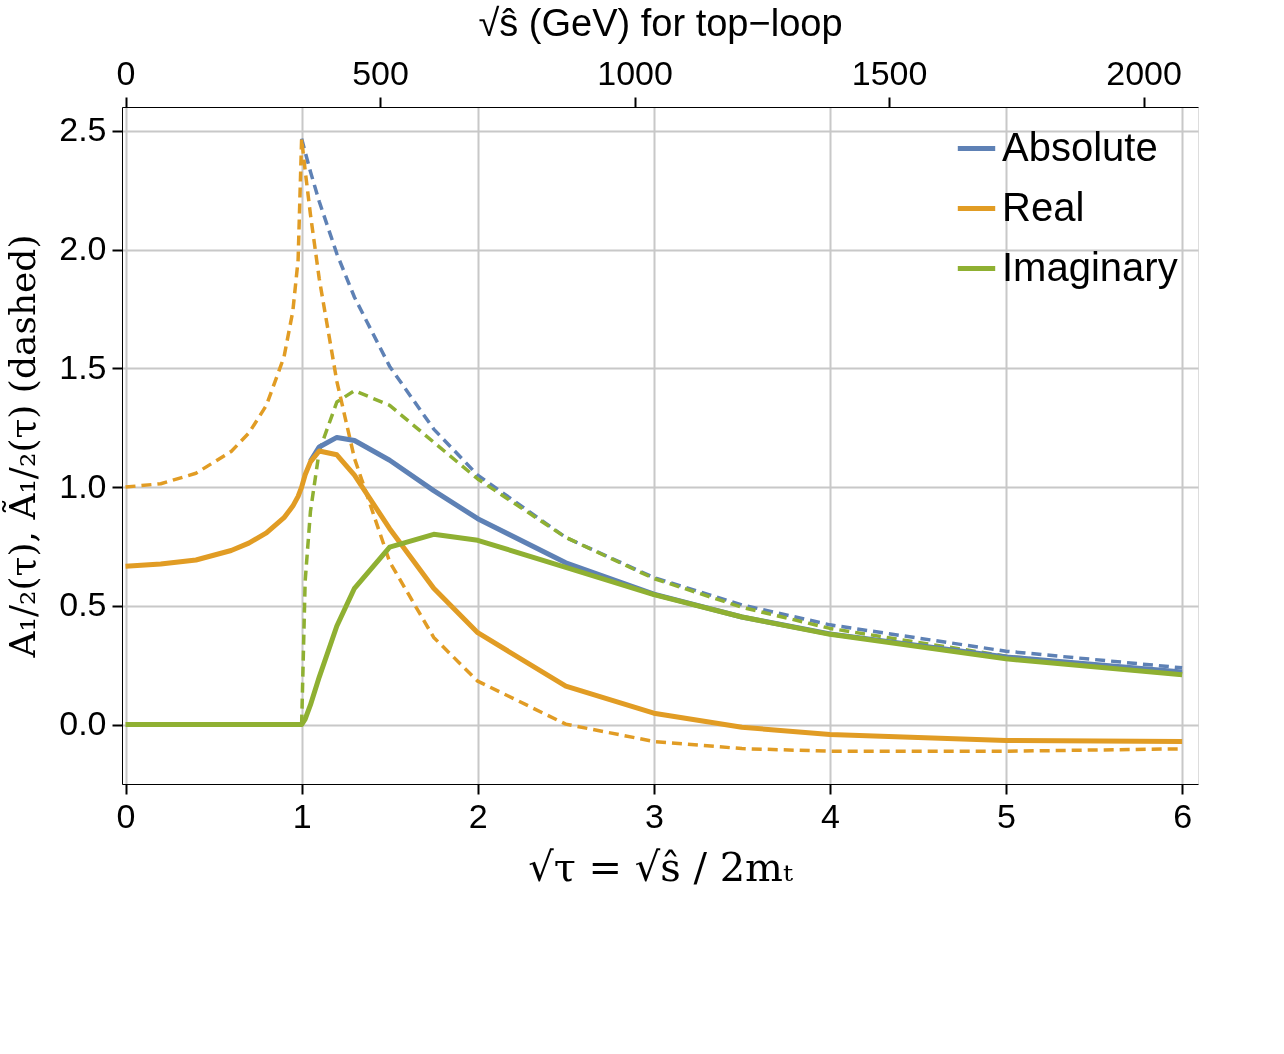 The height and width of the screenshot is (1054, 1284). I want to click on x-tick-label: 2, so click(478, 815).